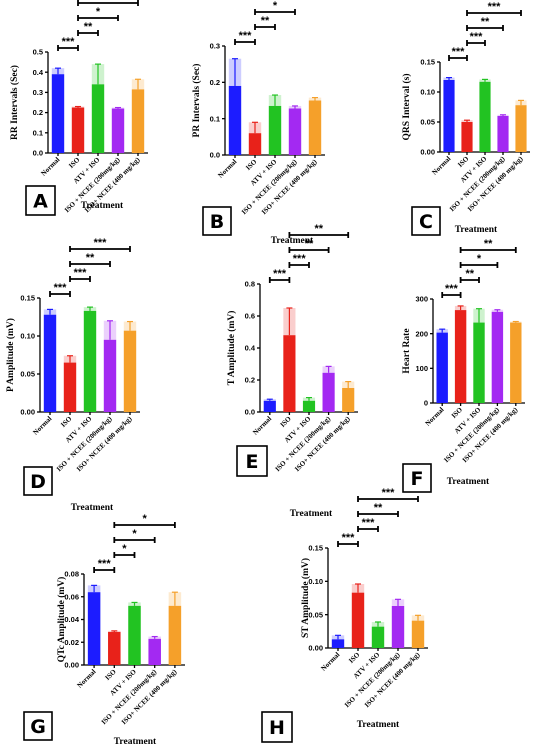 This screenshot has width=550, height=750. What do you see at coordinates (14, 102) in the screenshot?
I see `y-axis-title: RR Intervals (Sec)` at bounding box center [14, 102].